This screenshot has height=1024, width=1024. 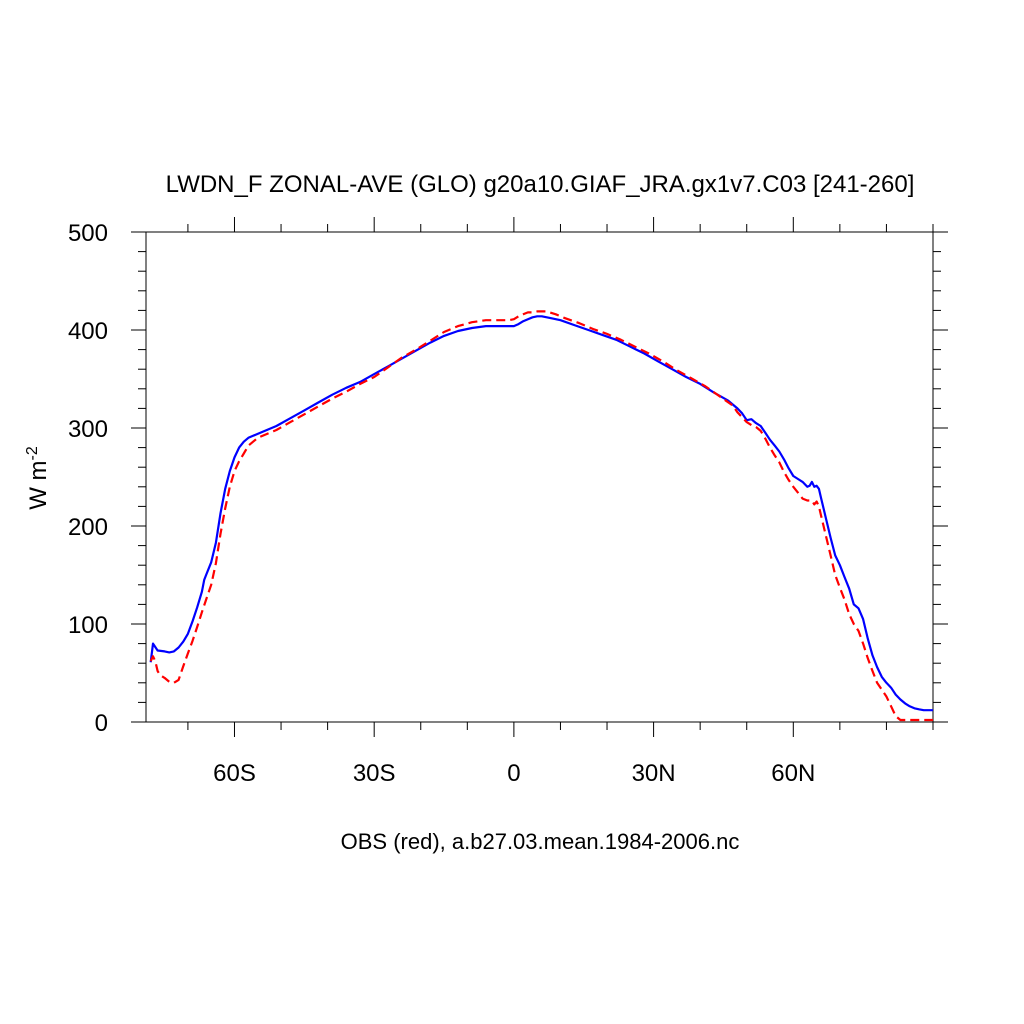 What do you see at coordinates (88, 233) in the screenshot?
I see `y-tick-label: 500` at bounding box center [88, 233].